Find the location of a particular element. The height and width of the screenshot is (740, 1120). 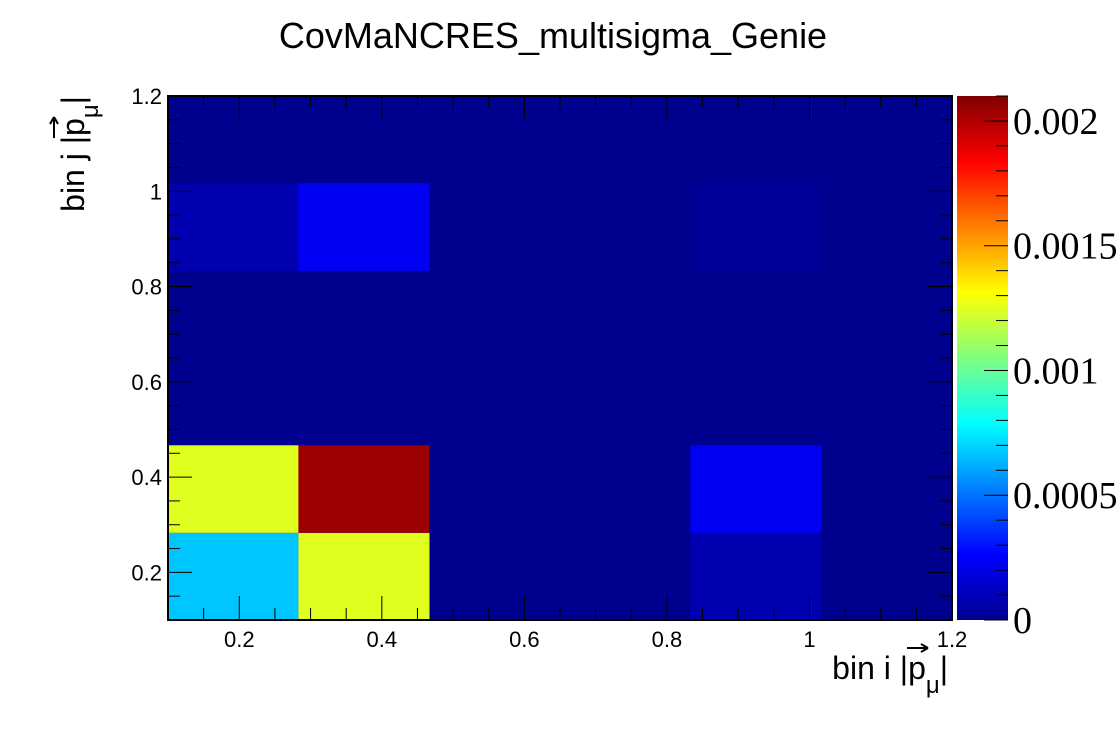

y-tick-label: 0.6 is located at coordinates (146, 382).